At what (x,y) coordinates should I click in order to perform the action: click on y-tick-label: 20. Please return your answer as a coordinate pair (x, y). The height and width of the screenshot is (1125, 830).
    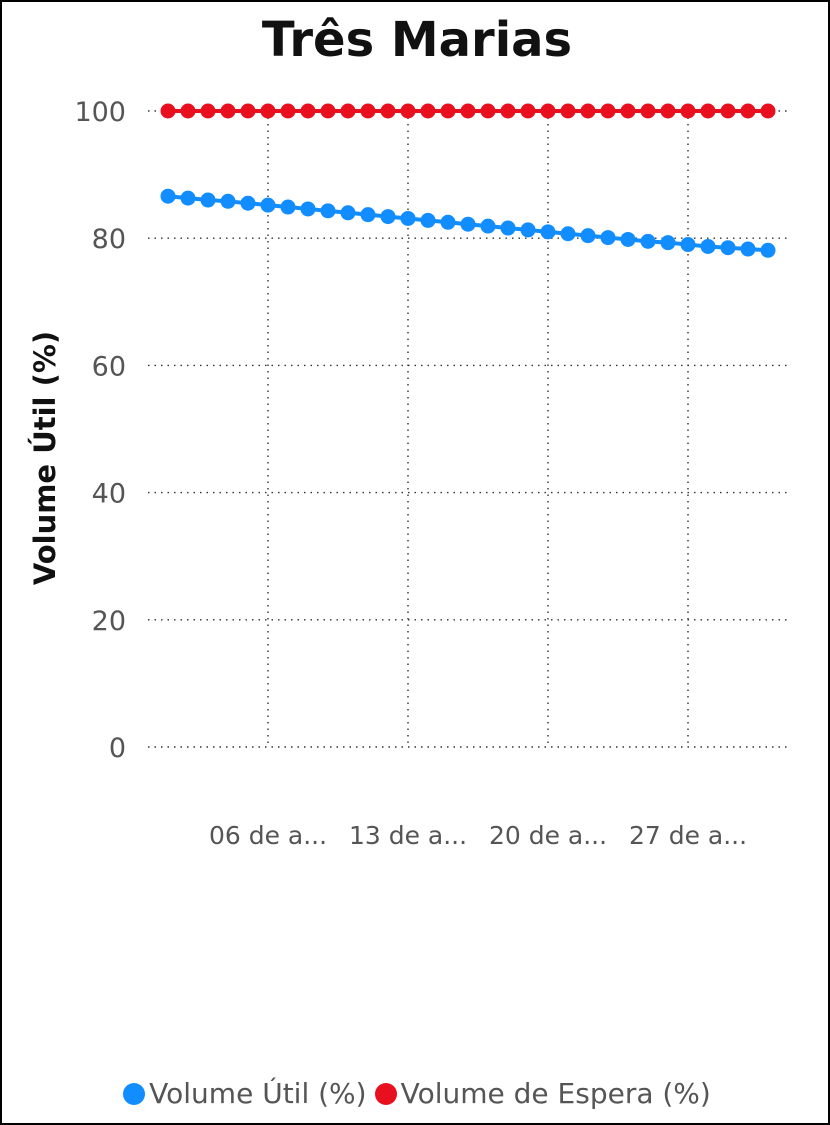
    Looking at the image, I should click on (109, 621).